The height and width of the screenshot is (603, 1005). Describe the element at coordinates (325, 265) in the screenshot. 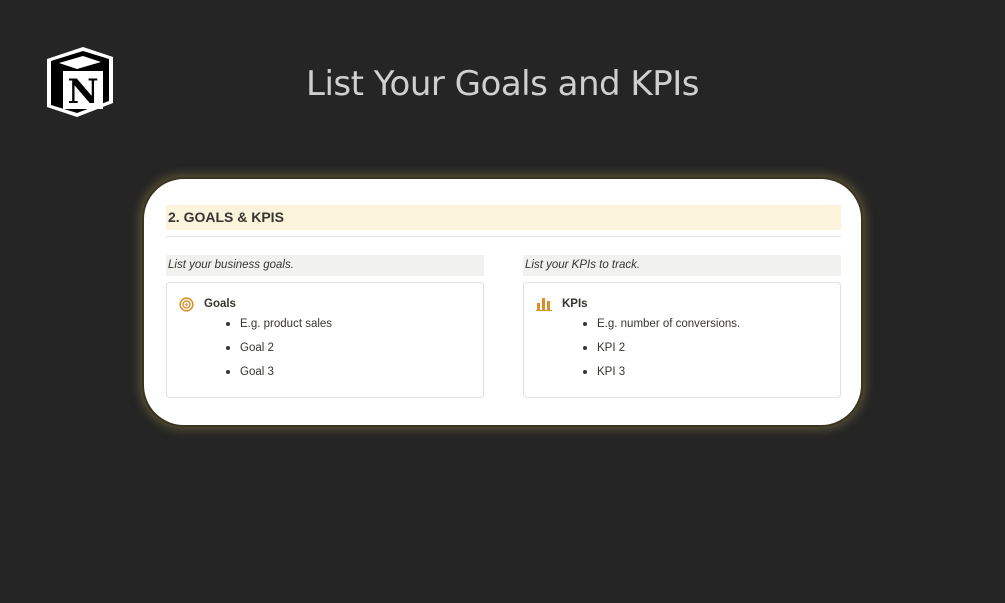

I see `goals-label: List your business goals.` at that location.